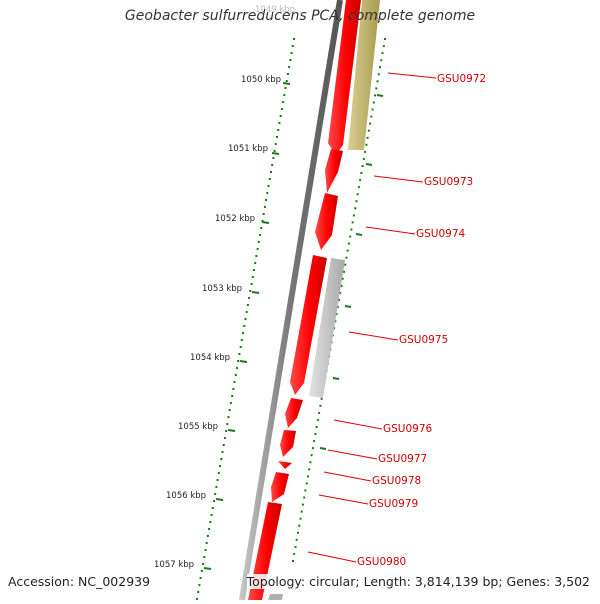  Describe the element at coordinates (275, 597) in the screenshot. I see `gene-feature-gray-small` at that location.